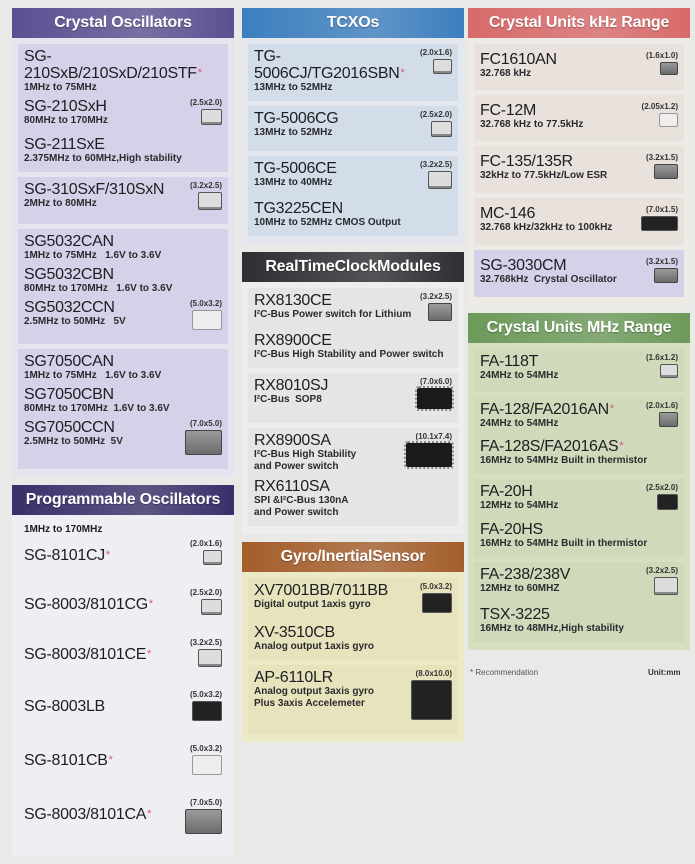  Describe the element at coordinates (293, 677) in the screenshot. I see `product-name-text: AP-6110LR` at that location.